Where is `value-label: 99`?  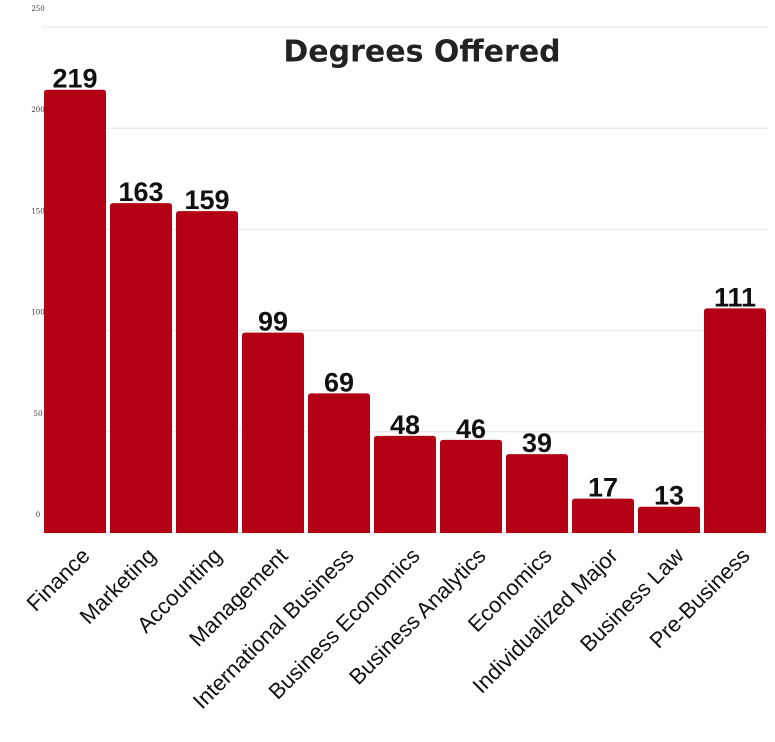 value-label: 99 is located at coordinates (273, 322).